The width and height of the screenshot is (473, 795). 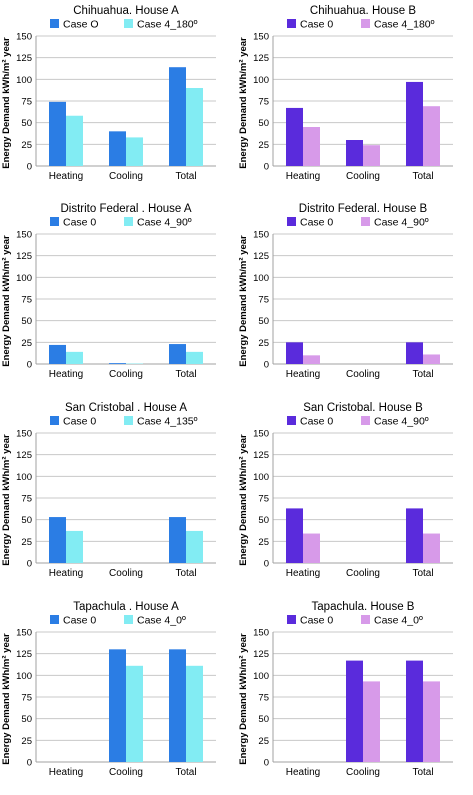 I want to click on y-tick-label: 25, so click(x=26, y=741).